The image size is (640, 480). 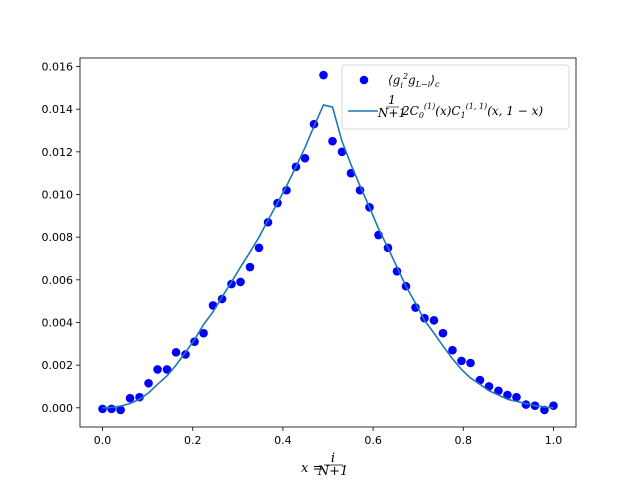 I want to click on x-tick-label-3: 0.6, so click(x=373, y=440).